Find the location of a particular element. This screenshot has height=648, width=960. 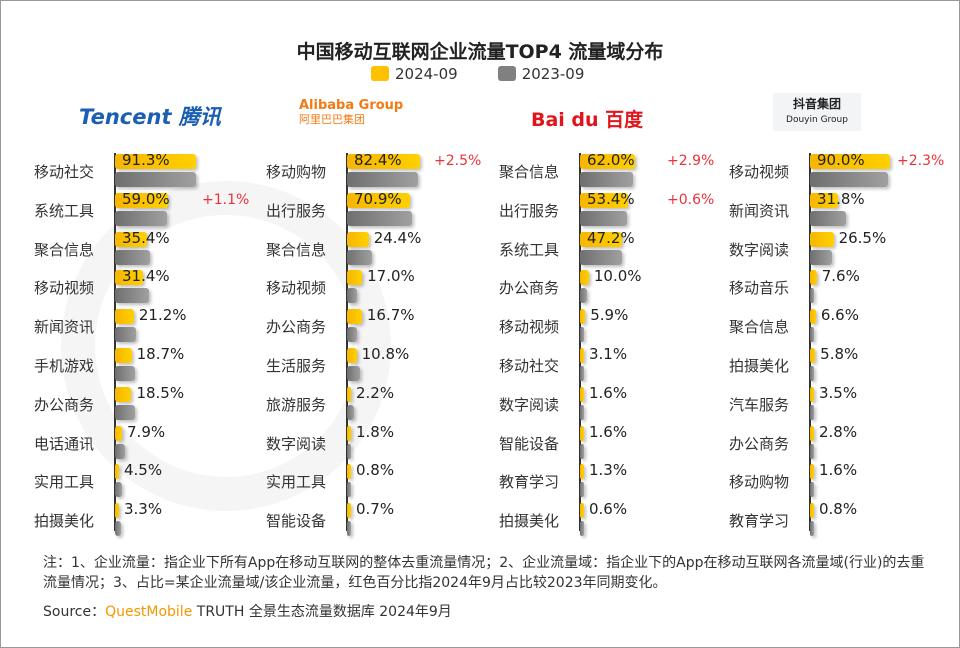

value-label: 0.7% is located at coordinates (375, 509).